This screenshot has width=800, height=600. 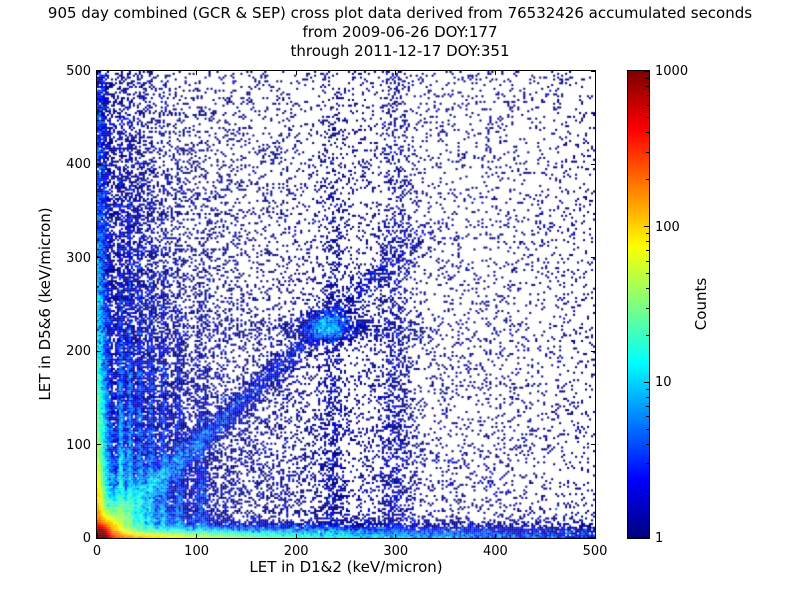 I want to click on colorbar-tick-label: 1, so click(x=659, y=538).